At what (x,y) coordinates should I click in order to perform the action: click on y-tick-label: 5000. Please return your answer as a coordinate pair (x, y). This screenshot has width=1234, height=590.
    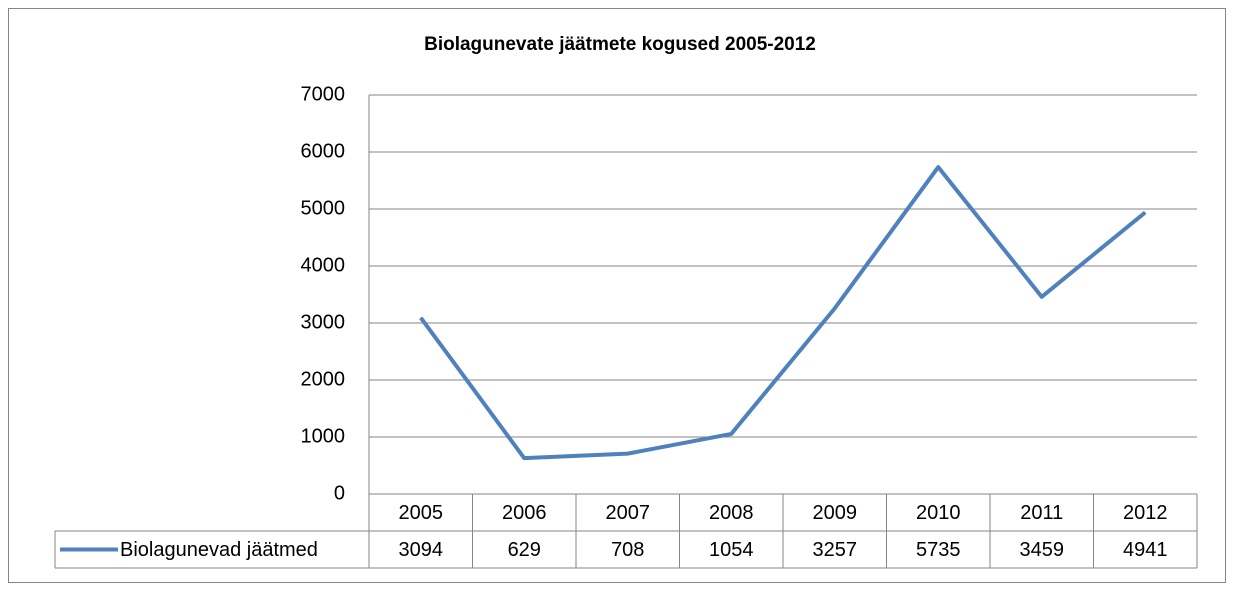
    Looking at the image, I should click on (323, 208).